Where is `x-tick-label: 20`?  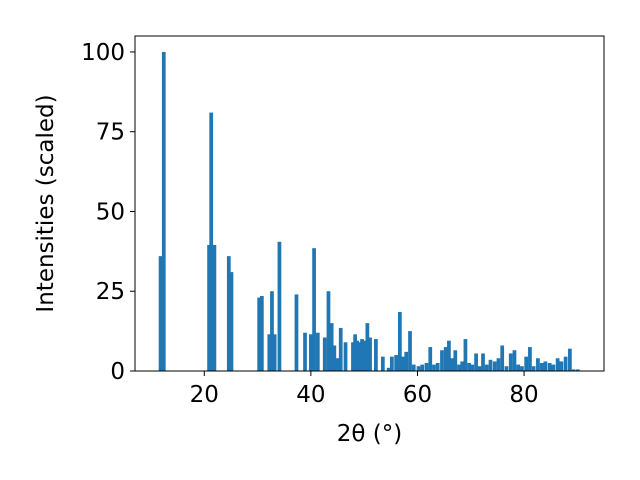 x-tick-label: 20 is located at coordinates (204, 395).